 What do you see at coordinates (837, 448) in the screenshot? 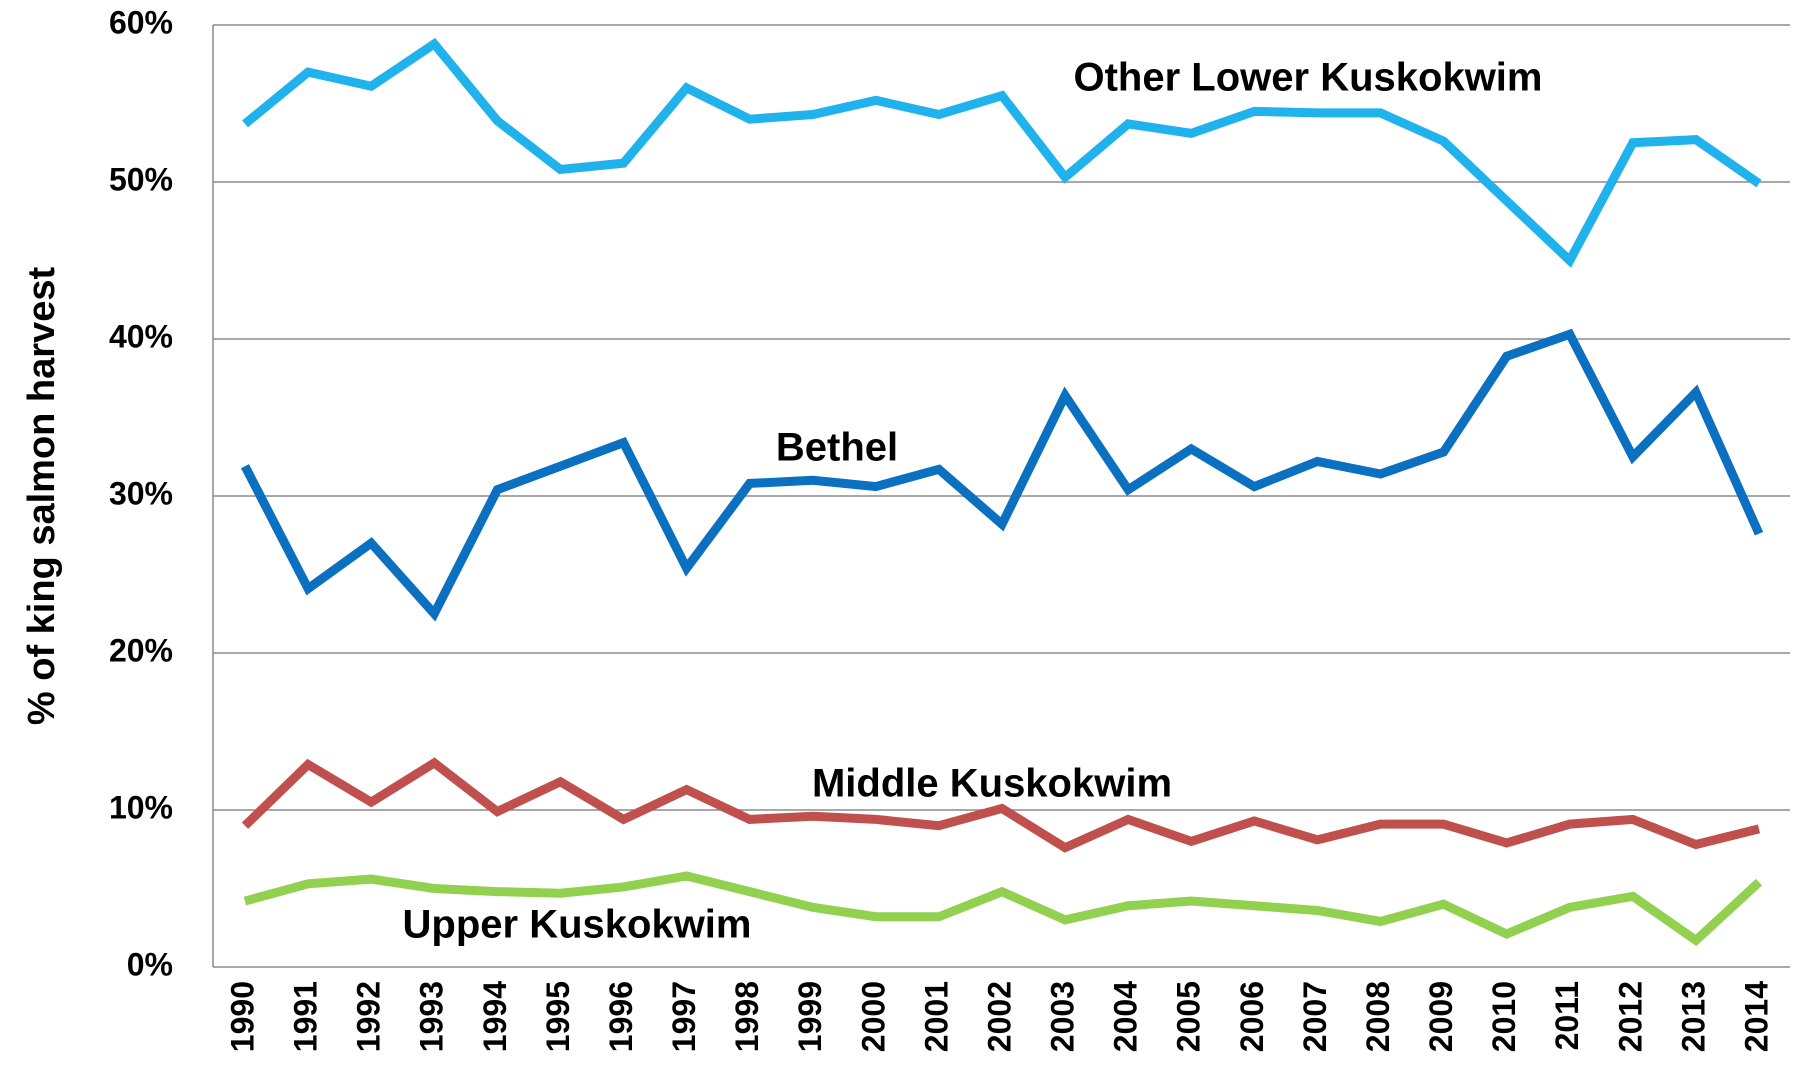
I see `series-label: Bethel` at bounding box center [837, 448].